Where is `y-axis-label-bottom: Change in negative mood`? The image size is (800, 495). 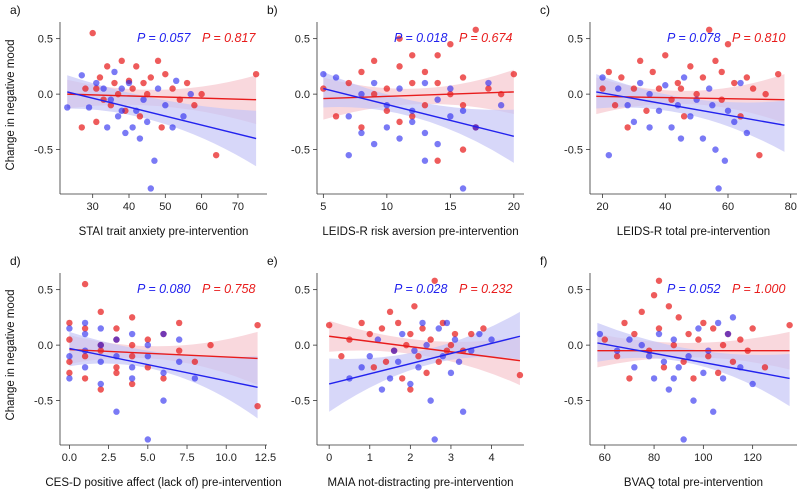
y-axis-label-bottom: Change in negative mood is located at coordinates (11, 354).